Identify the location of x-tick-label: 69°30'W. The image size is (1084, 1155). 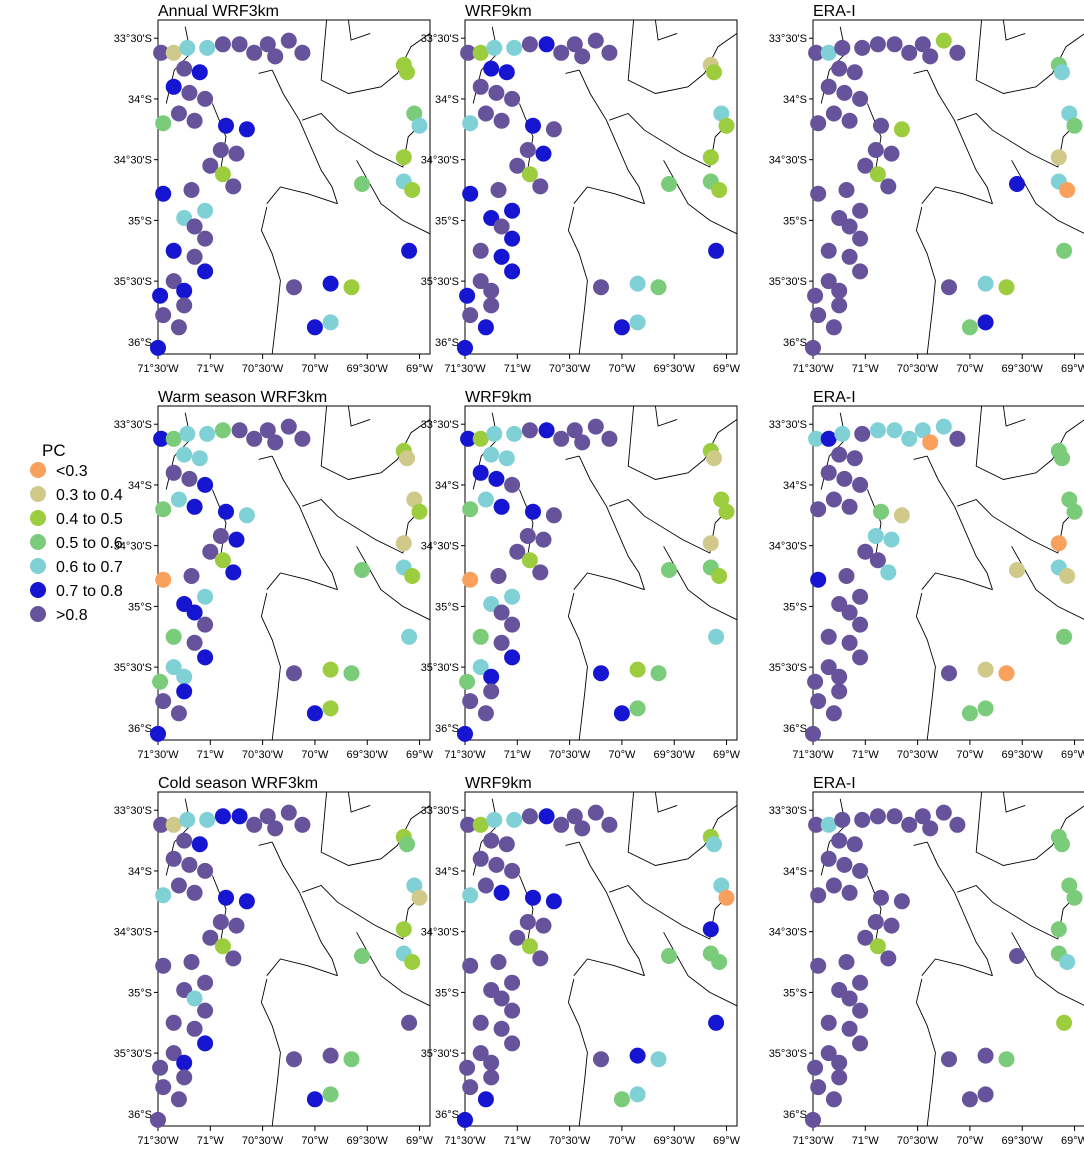
(368, 1141).